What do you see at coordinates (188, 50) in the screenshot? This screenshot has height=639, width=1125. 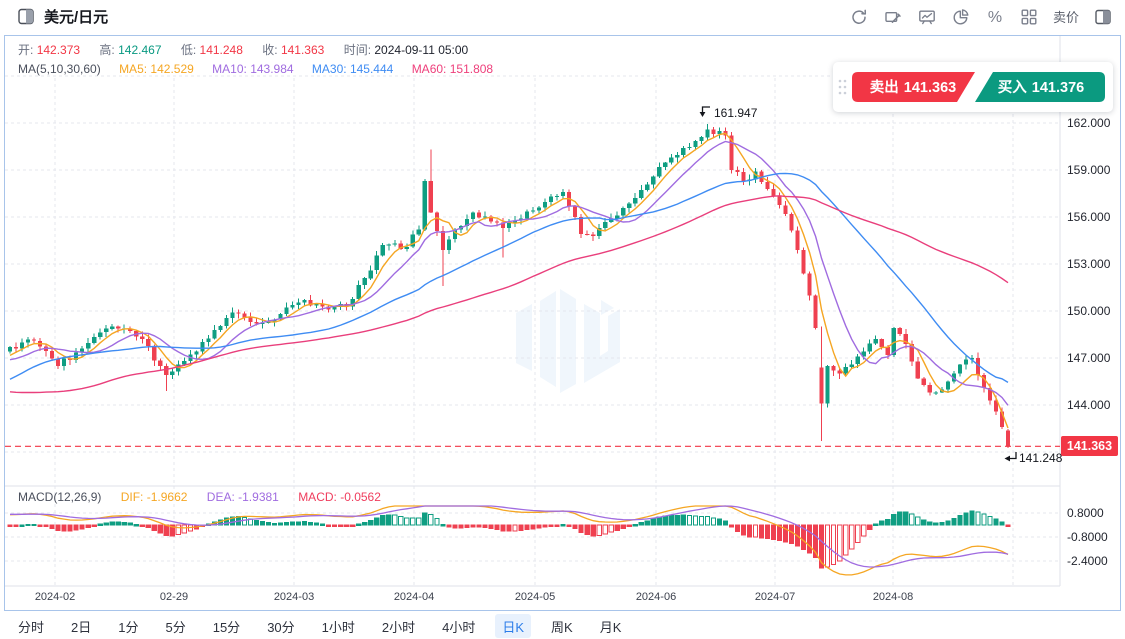 I see `low-label: 低:` at bounding box center [188, 50].